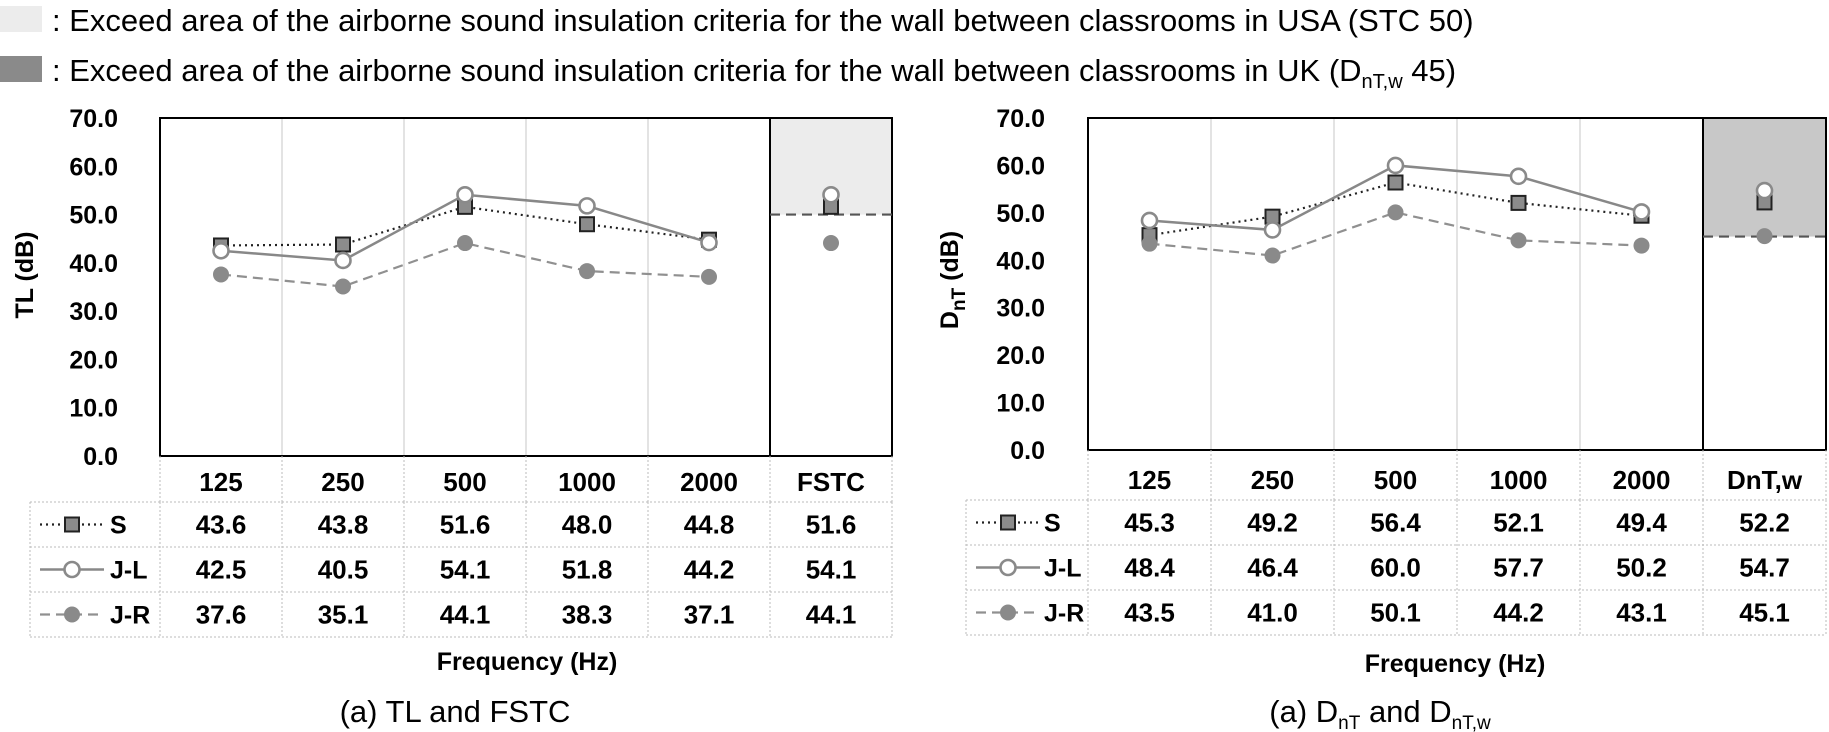 Image resolution: width=1829 pixels, height=732 pixels. I want to click on chart-1-xlabel: Frequency (Hz), so click(527, 662).